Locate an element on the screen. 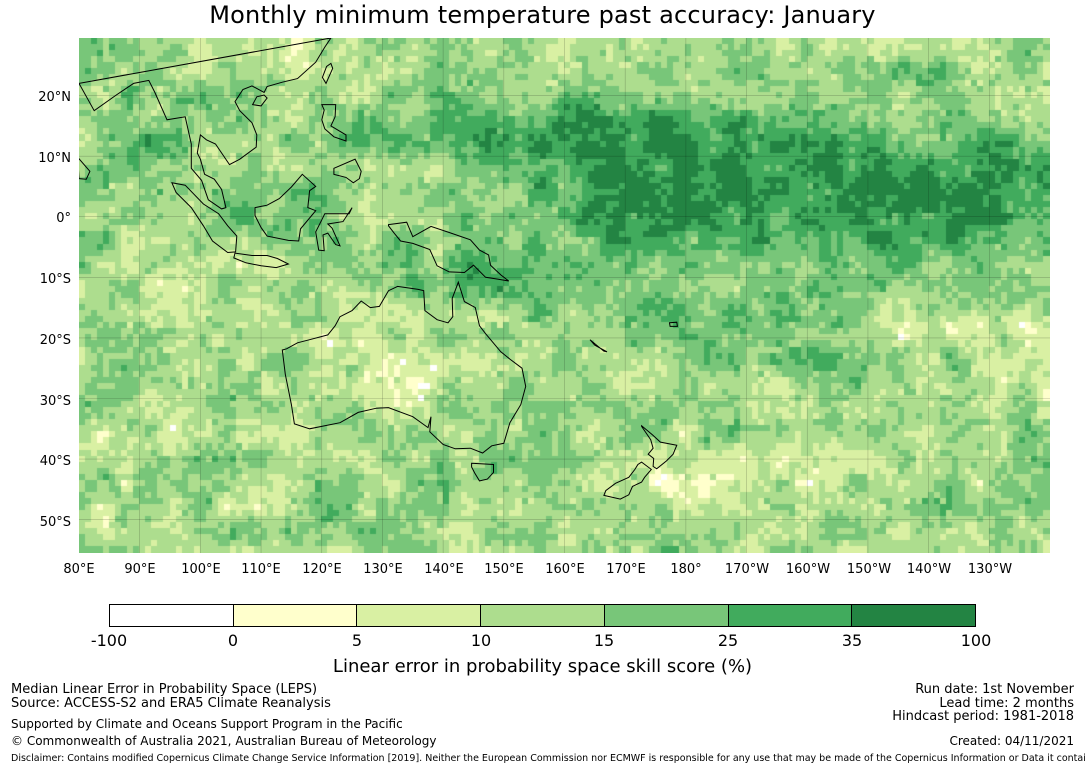  colorbar-tick: 25 is located at coordinates (728, 640).